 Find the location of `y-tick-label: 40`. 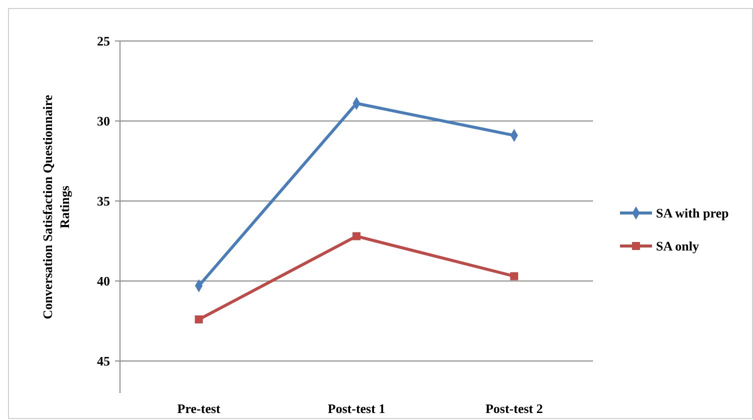

y-tick-label: 40 is located at coordinates (103, 281).